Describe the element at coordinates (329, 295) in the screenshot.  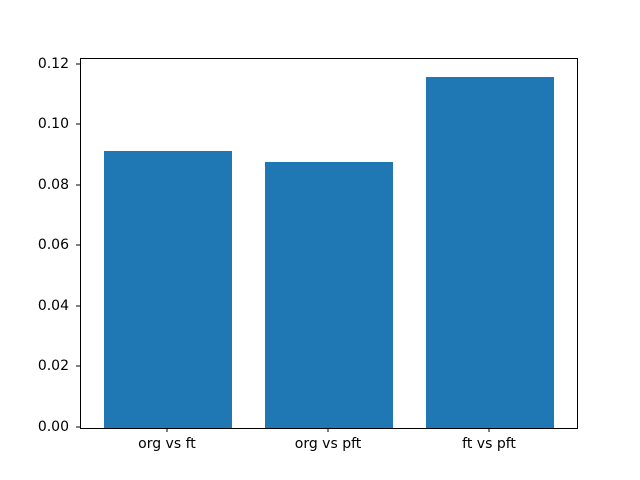
I see `bar-org-vs-pft` at that location.